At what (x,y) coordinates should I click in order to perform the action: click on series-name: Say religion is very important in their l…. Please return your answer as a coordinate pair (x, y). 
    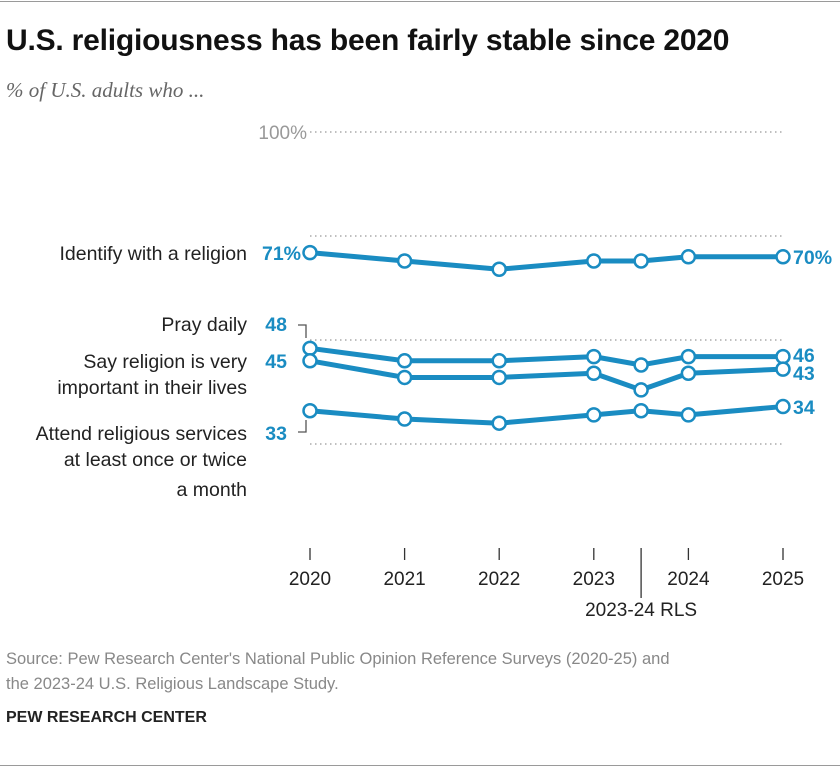
    Looking at the image, I should click on (152, 375).